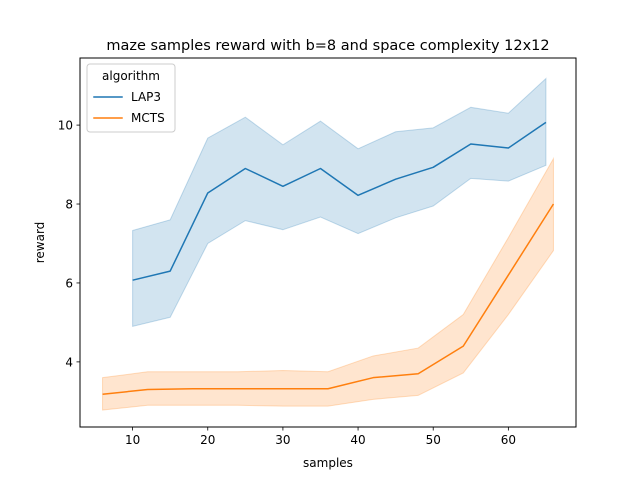 This screenshot has height=480, width=640. What do you see at coordinates (328, 463) in the screenshot?
I see `x-axis-label: samples` at bounding box center [328, 463].